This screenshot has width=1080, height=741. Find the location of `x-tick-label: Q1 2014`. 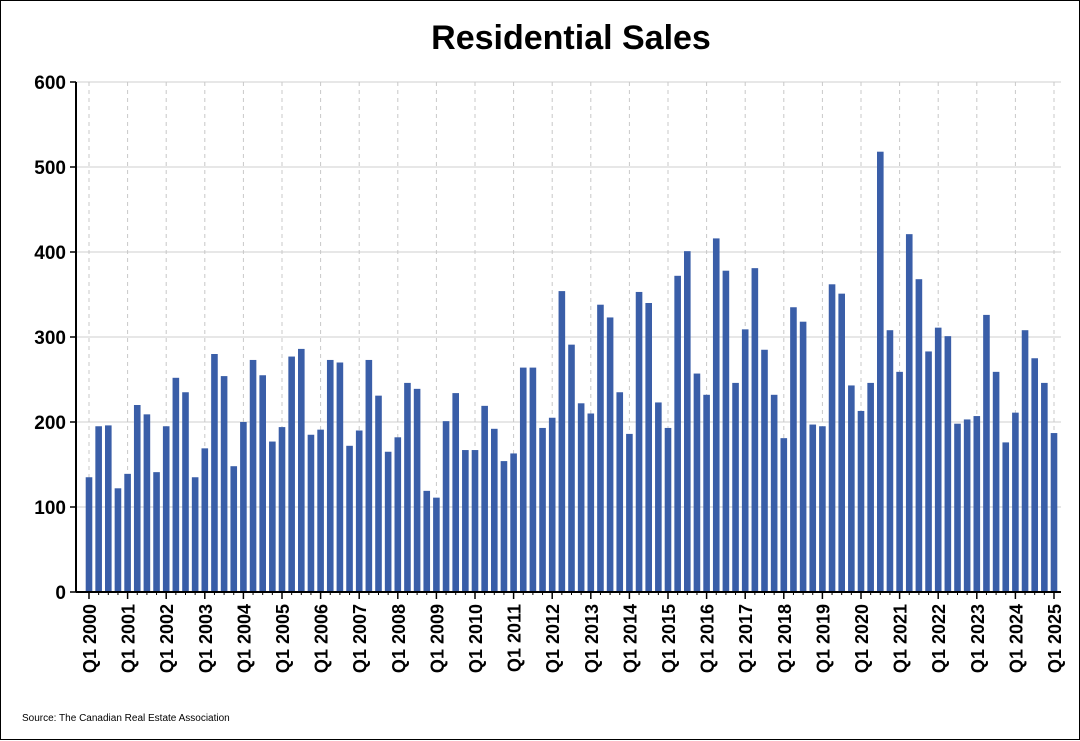

x-tick-label: Q1 2014 is located at coordinates (630, 638).